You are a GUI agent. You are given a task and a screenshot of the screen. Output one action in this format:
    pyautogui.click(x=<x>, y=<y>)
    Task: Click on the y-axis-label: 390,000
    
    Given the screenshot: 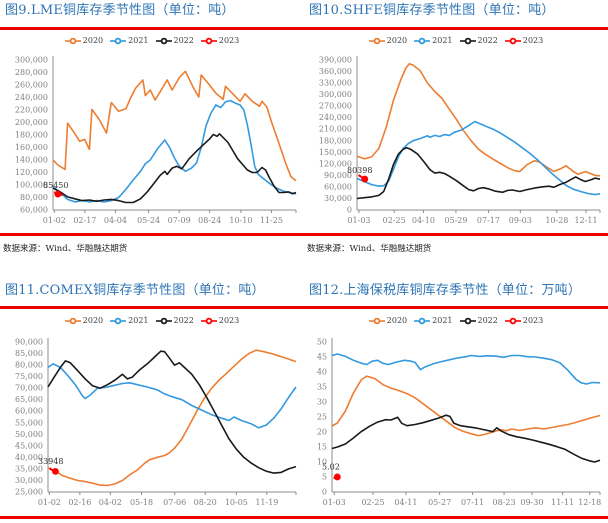 What is the action you would take?
    pyautogui.click(x=335, y=60)
    